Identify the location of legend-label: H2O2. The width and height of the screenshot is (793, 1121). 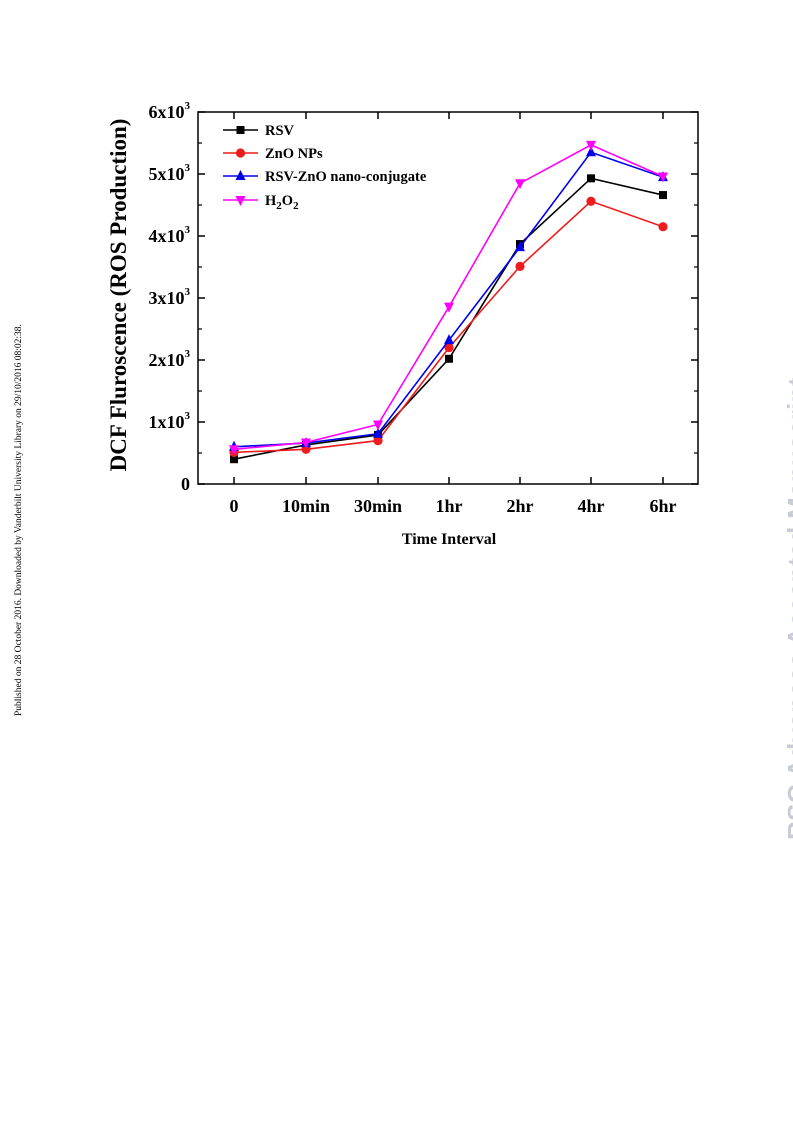
(282, 202).